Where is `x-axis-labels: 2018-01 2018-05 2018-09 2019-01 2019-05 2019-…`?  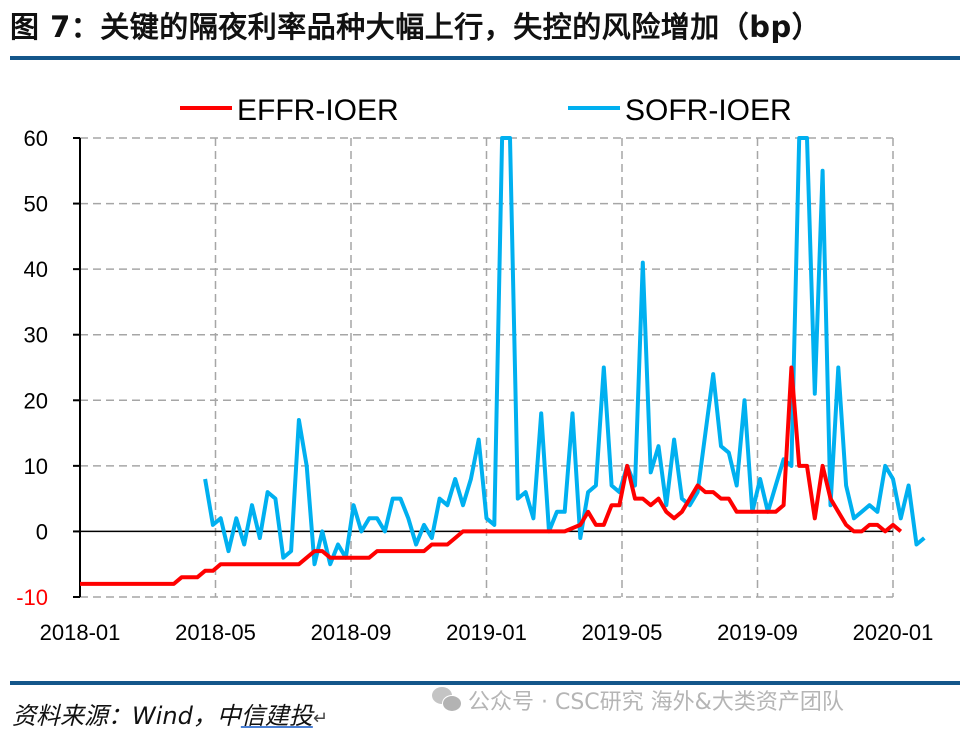
x-axis-labels: 2018-01 2018-05 2018-09 2019-01 2019-05 2019-… is located at coordinates (487, 632).